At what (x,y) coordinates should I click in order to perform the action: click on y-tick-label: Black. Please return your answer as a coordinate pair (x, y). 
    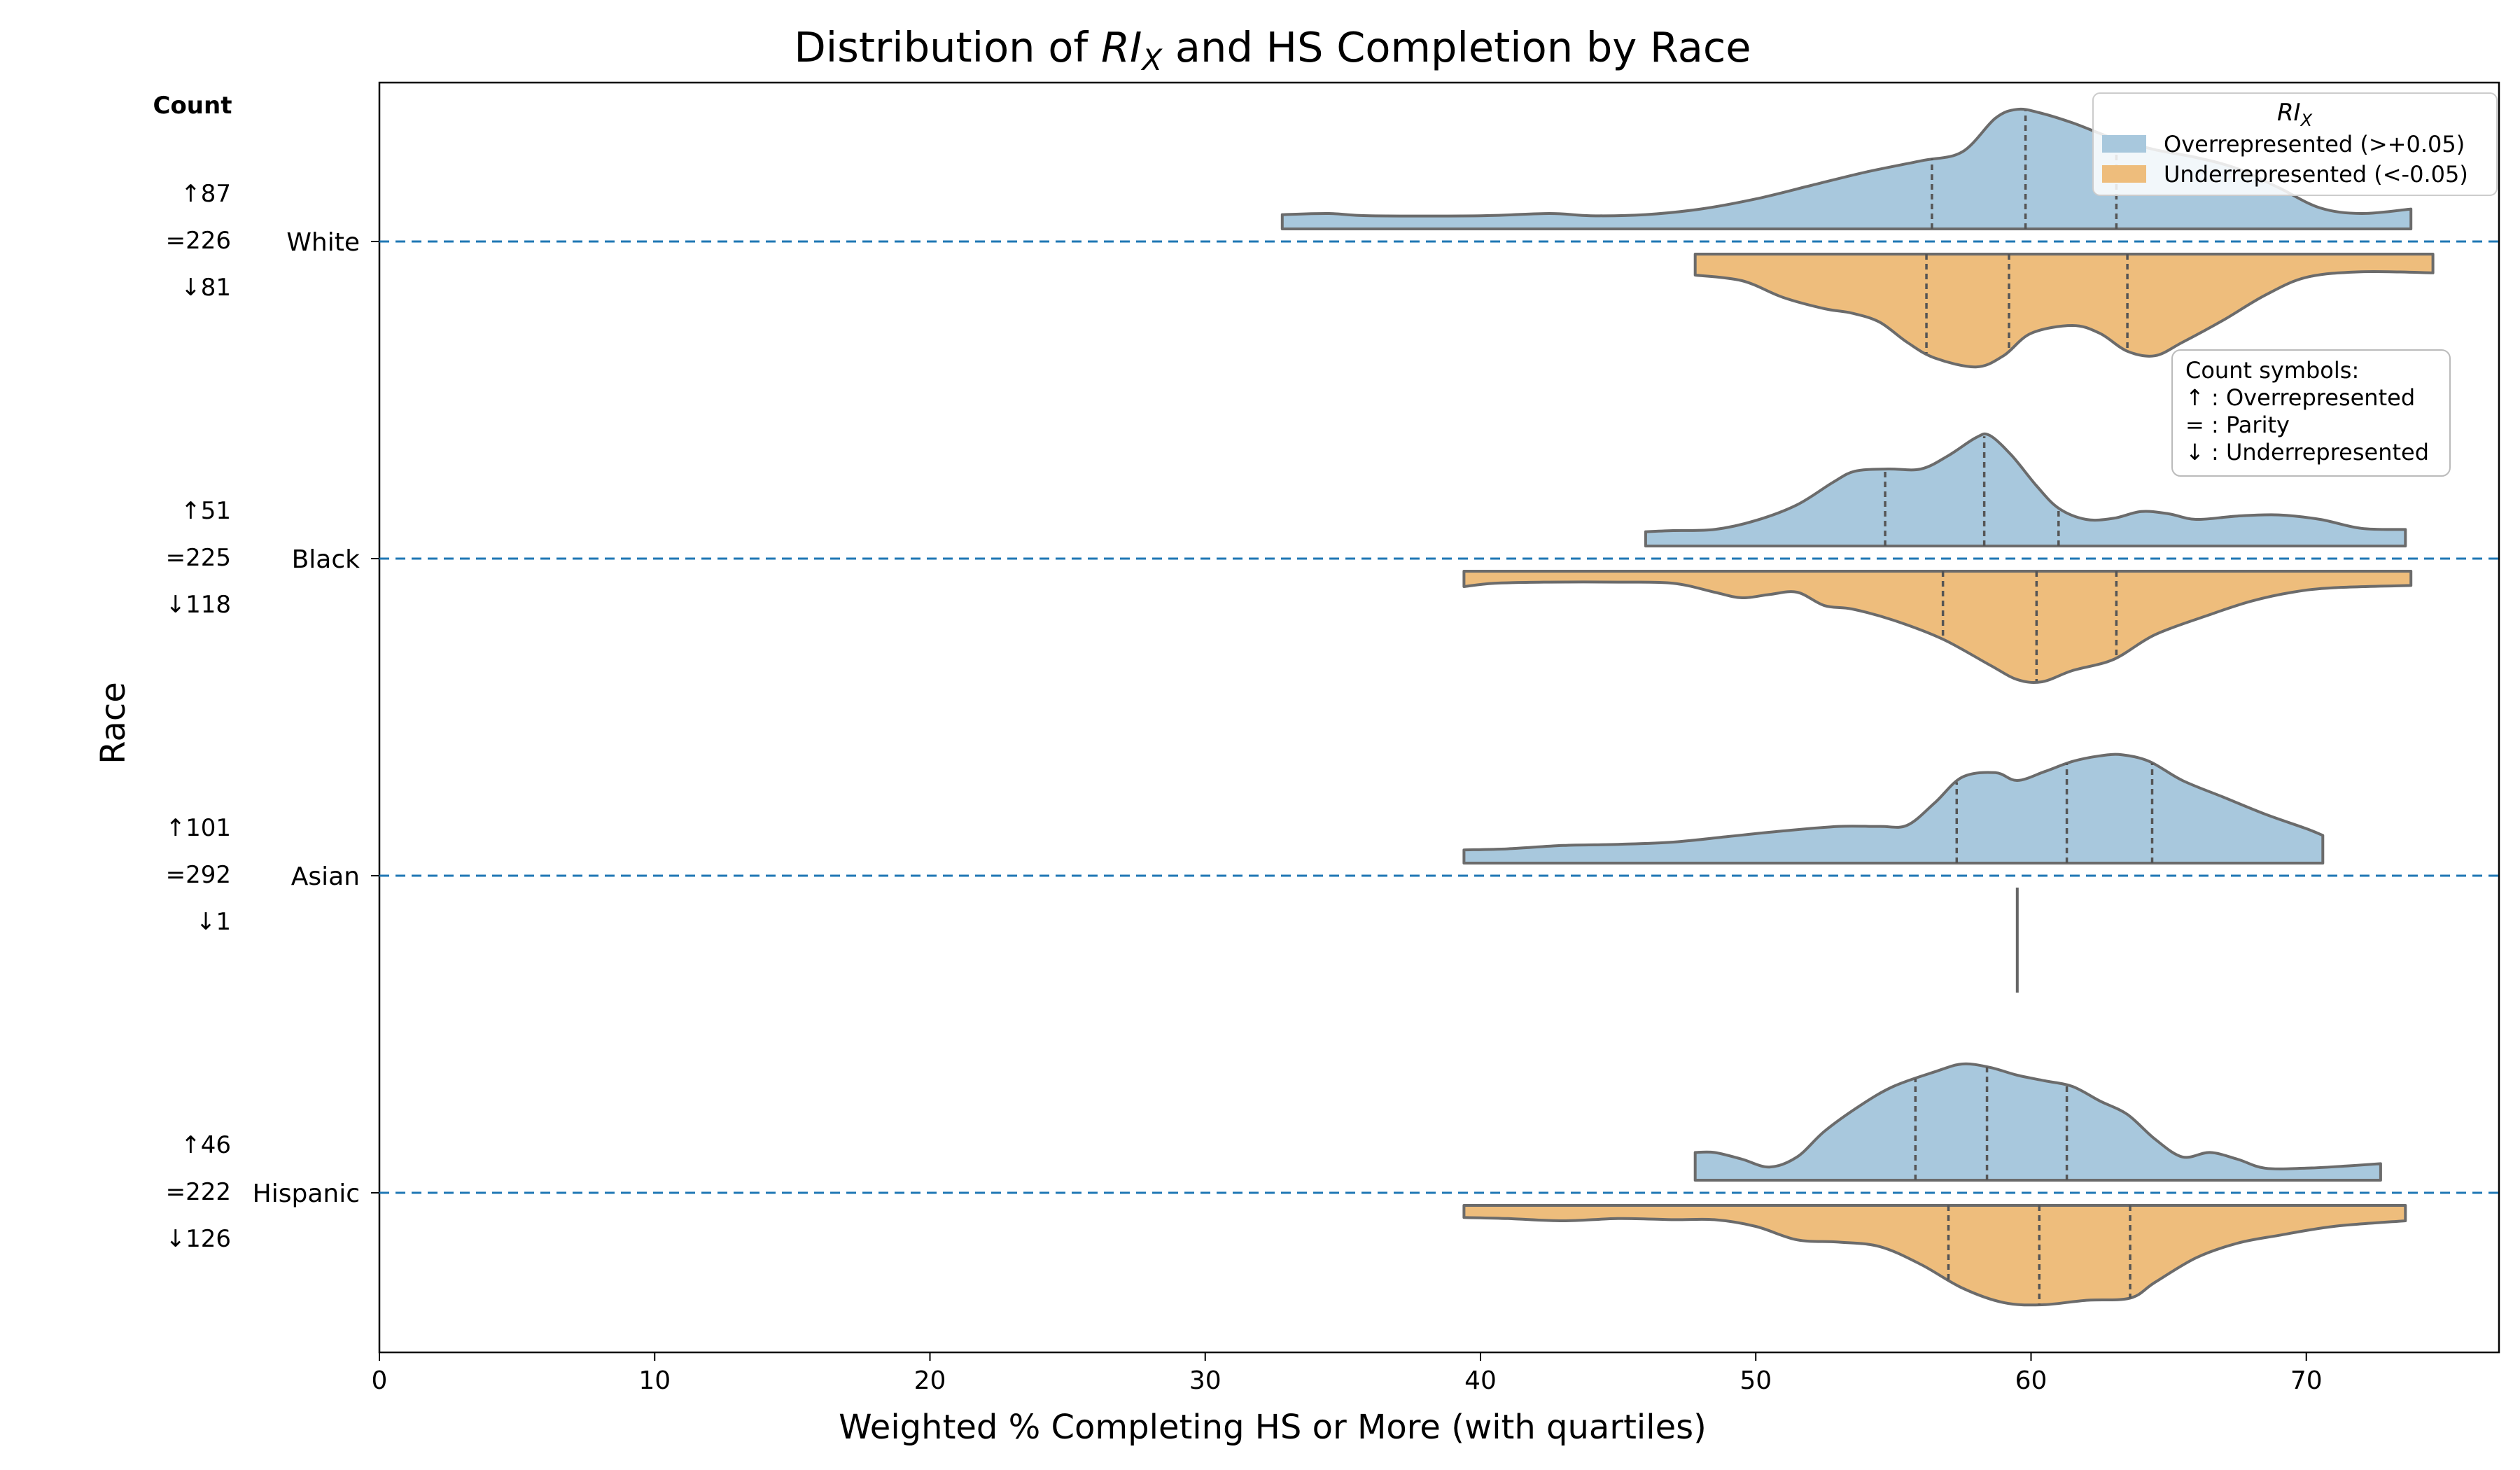
    Looking at the image, I should click on (326, 559).